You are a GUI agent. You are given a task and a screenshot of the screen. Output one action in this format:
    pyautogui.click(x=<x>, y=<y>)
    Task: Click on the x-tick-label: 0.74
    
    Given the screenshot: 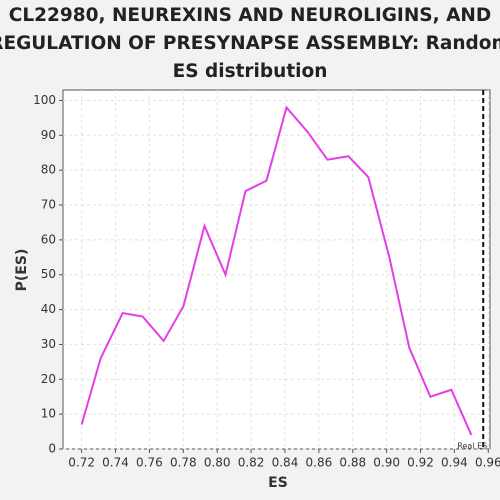 What is the action you would take?
    pyautogui.click(x=115, y=463)
    